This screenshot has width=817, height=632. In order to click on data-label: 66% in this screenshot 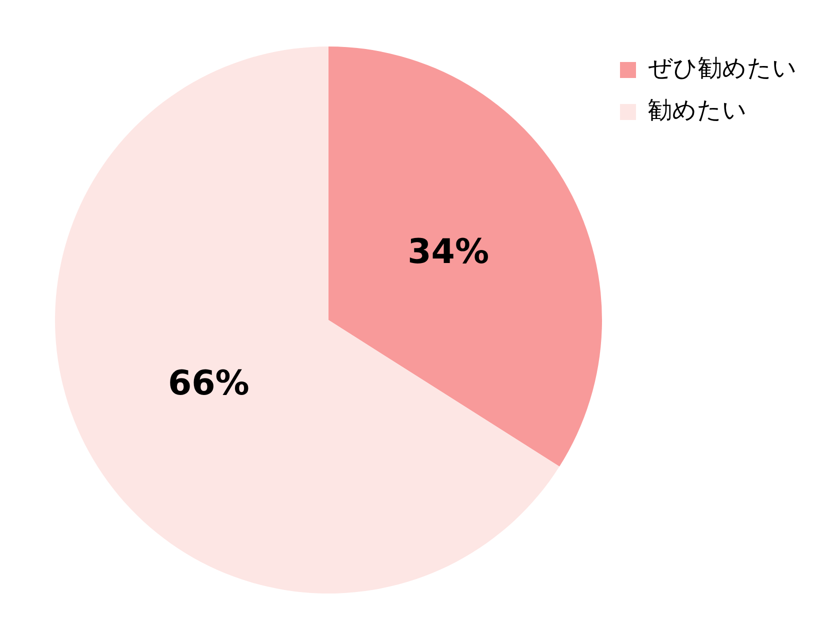, I will do `click(209, 384)`.